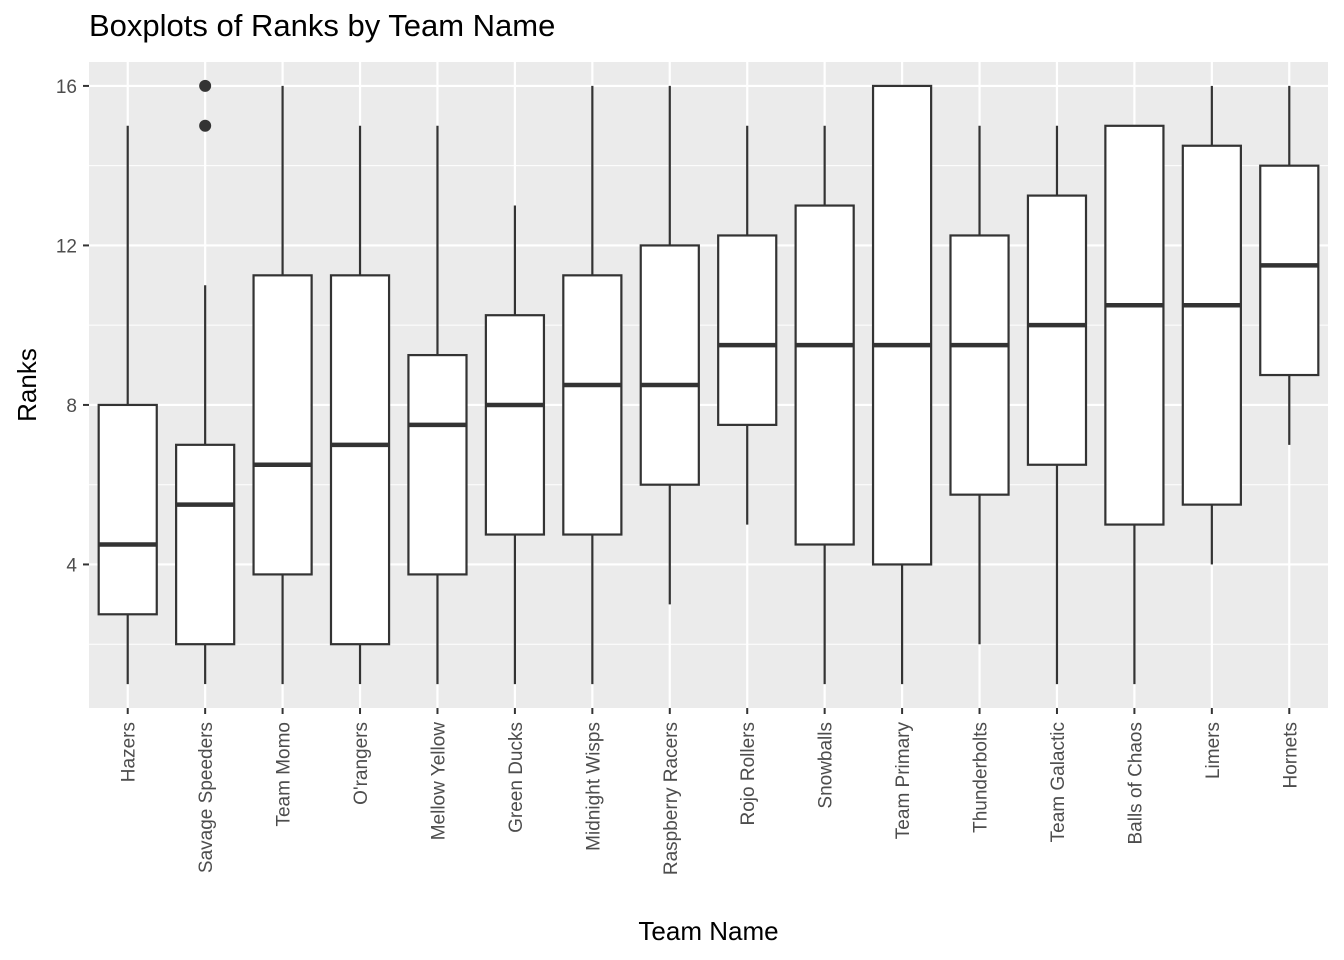 The width and height of the screenshot is (1344, 960). I want to click on x-tick-label: Midnight Wisps, so click(593, 786).